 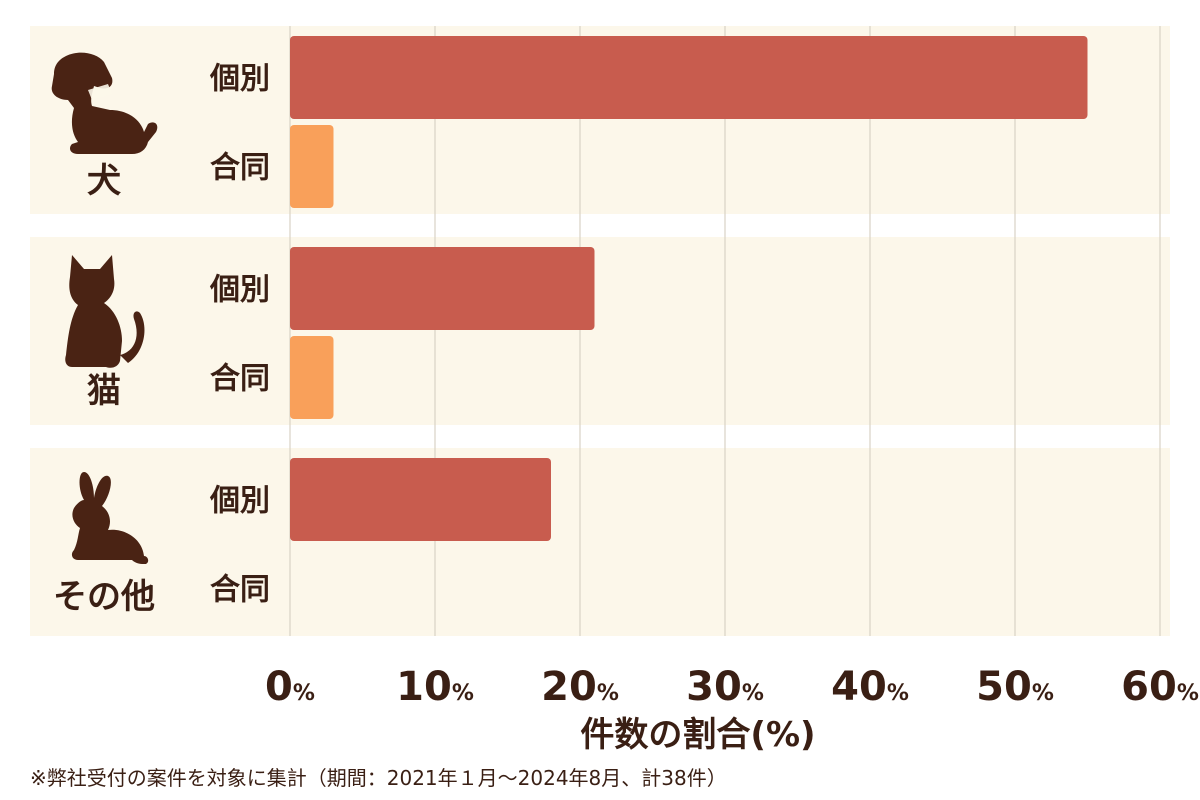 I want to click on x-tick-label: 60%, so click(x=1160, y=687).